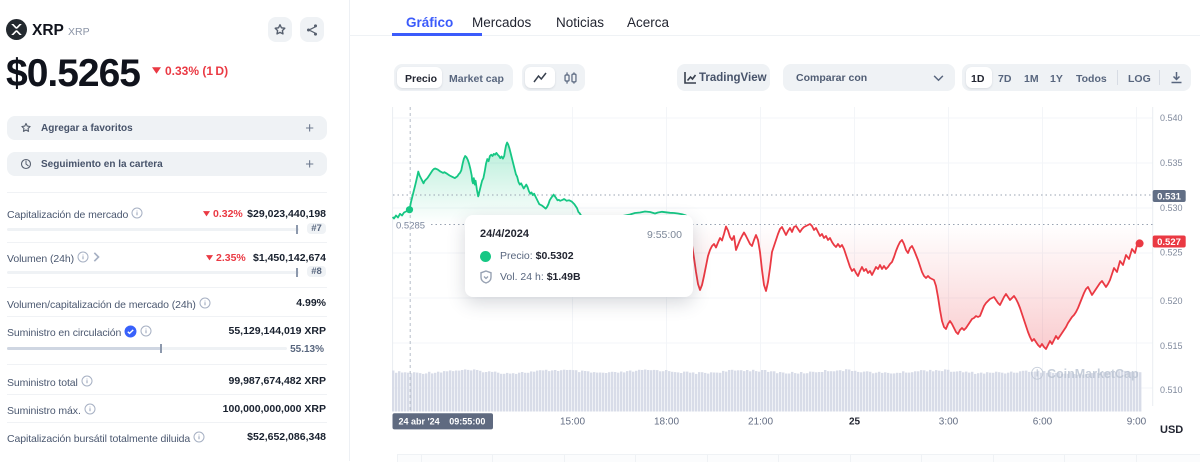  What do you see at coordinates (1171, 430) in the screenshot?
I see `svg-text: USD` at bounding box center [1171, 430].